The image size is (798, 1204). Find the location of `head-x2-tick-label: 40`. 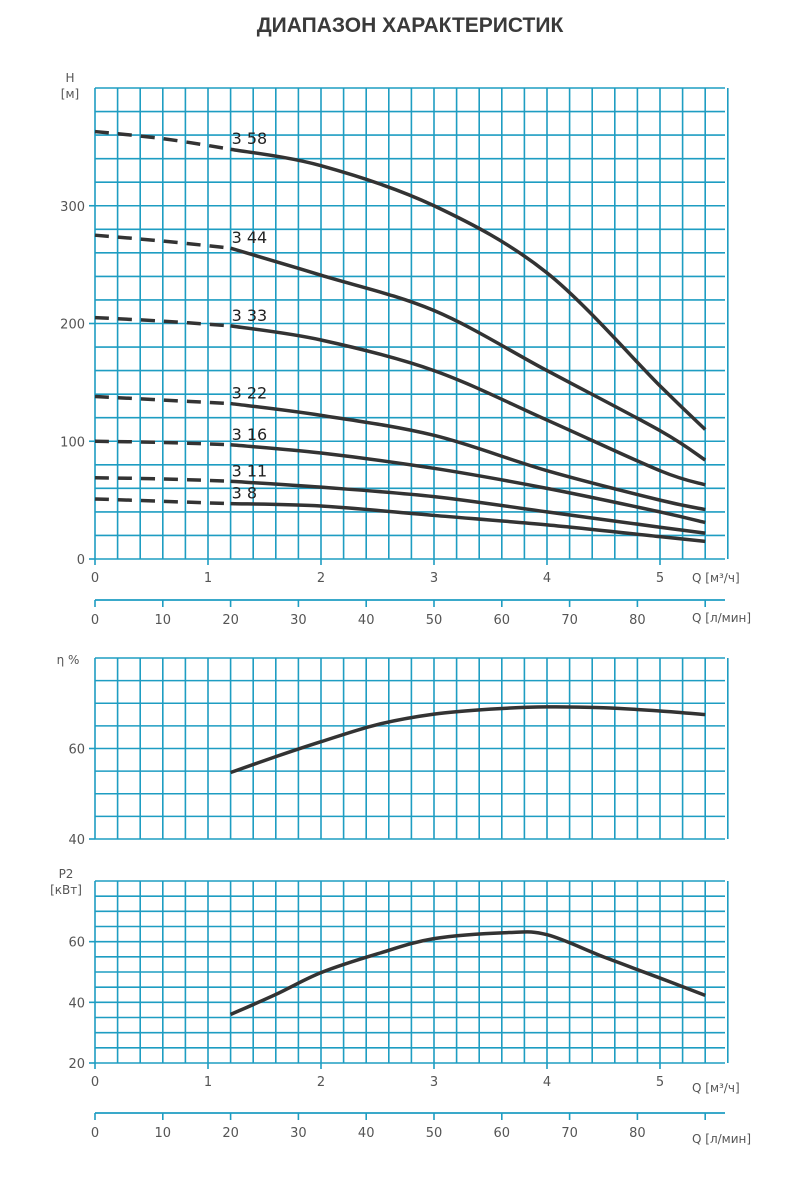

head-x2-tick-label: 40 is located at coordinates (366, 620).